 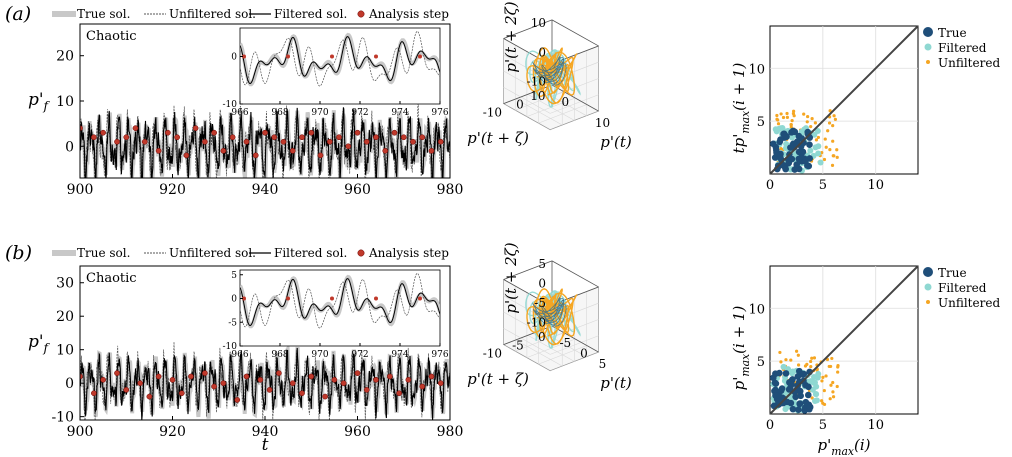 I want to click on phase-x-tick-label: 5, so click(x=603, y=364).